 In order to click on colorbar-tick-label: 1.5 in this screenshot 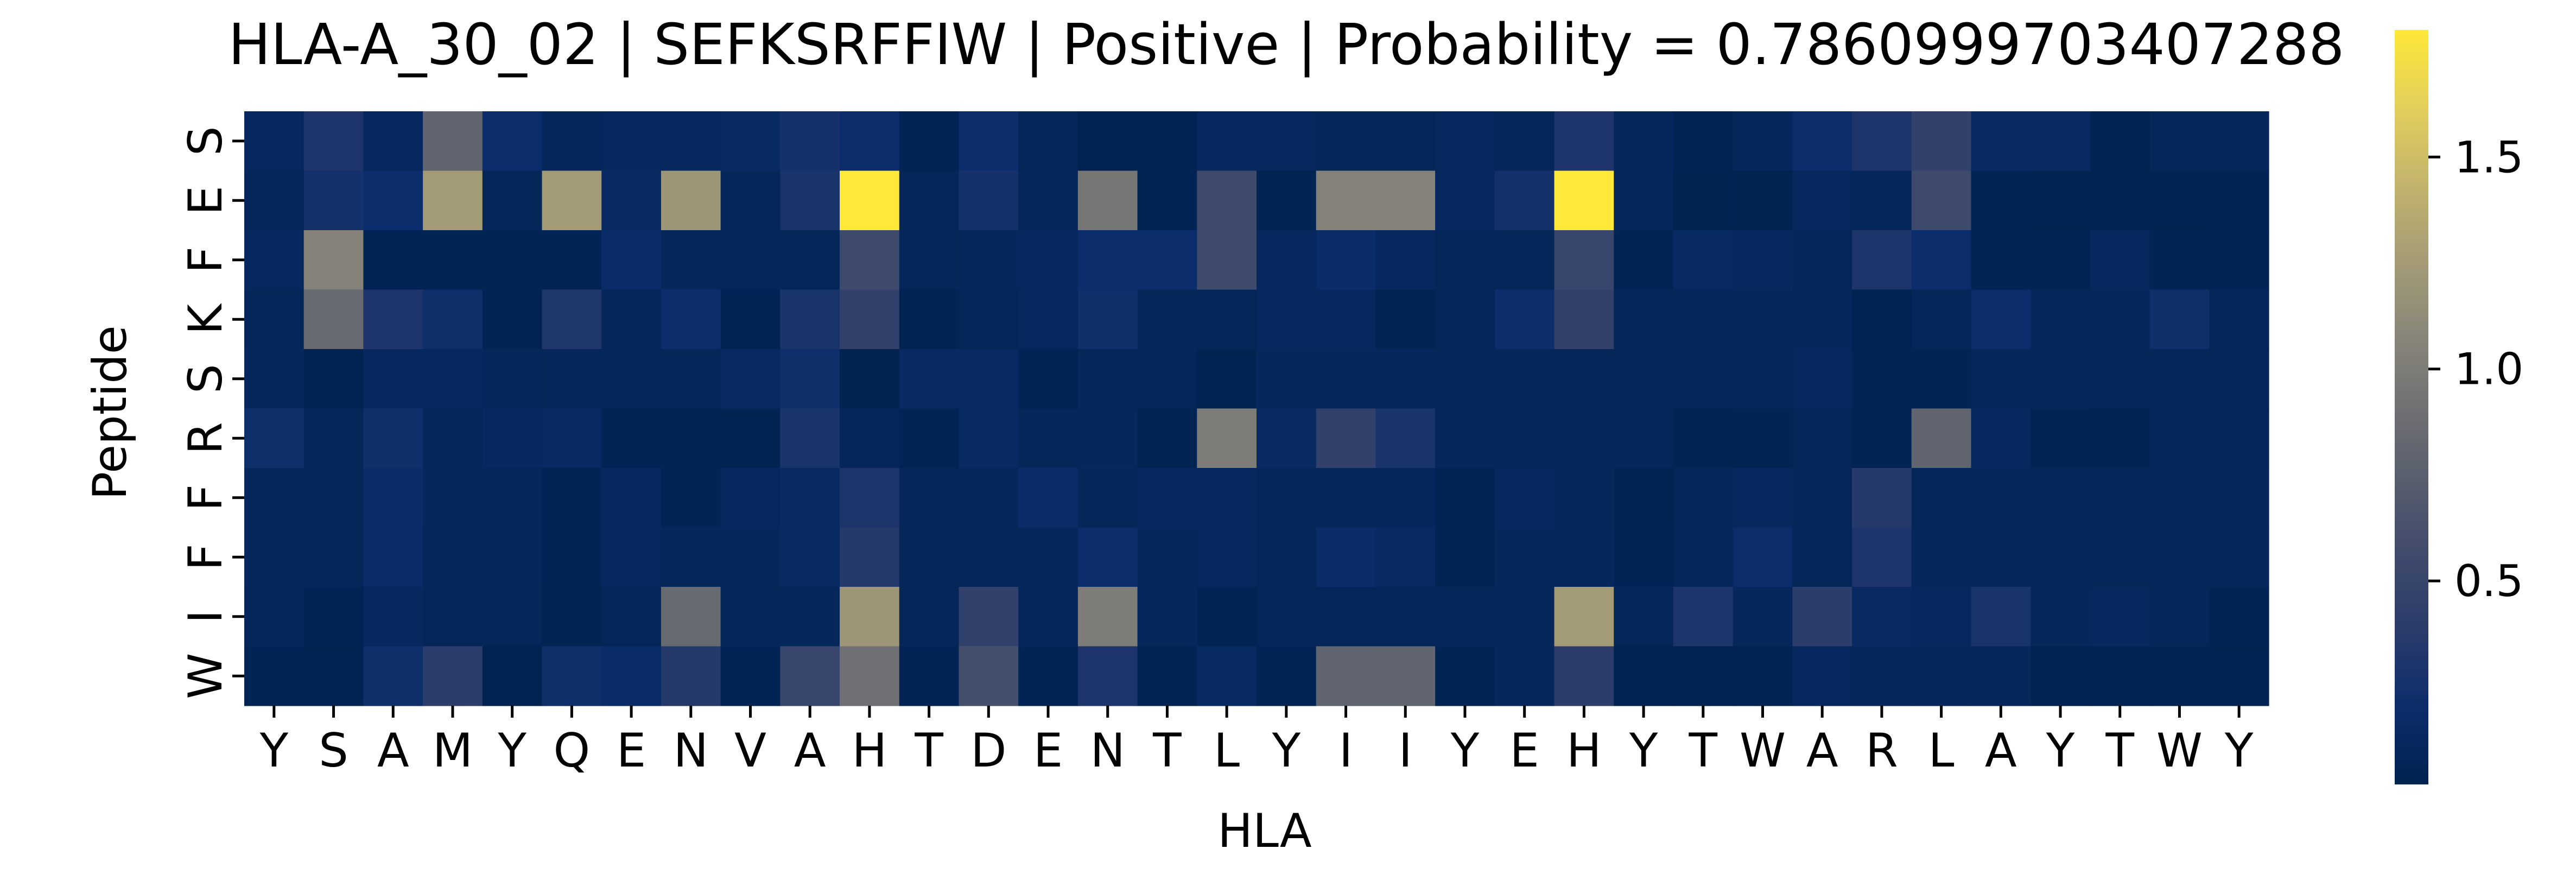, I will do `click(2488, 157)`.